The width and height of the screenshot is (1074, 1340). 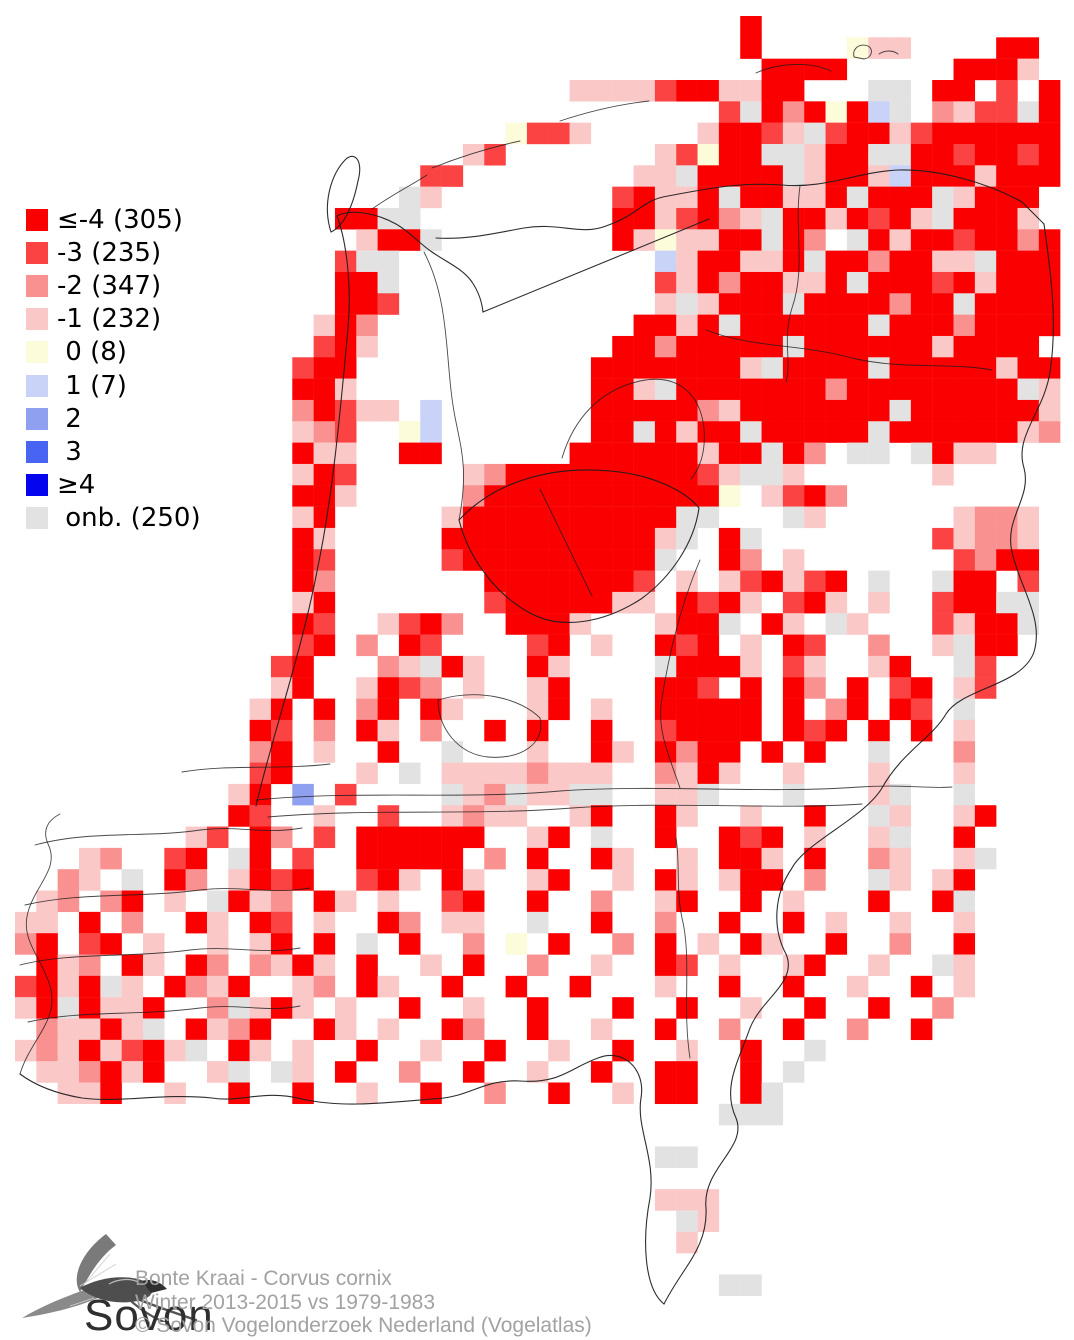 What do you see at coordinates (680, 674) in the screenshot?
I see `river-ijssel` at bounding box center [680, 674].